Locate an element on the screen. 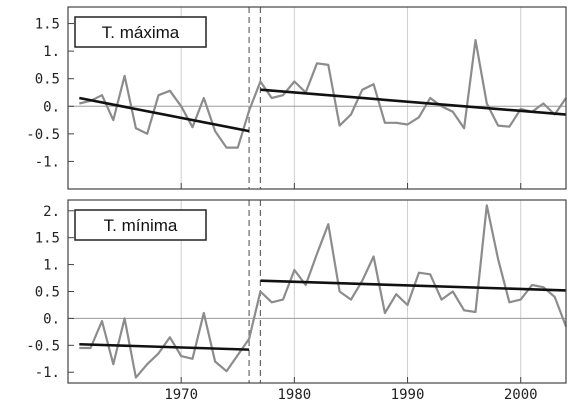 The height and width of the screenshot is (403, 568). x-tick-label: 1990 is located at coordinates (408, 395).